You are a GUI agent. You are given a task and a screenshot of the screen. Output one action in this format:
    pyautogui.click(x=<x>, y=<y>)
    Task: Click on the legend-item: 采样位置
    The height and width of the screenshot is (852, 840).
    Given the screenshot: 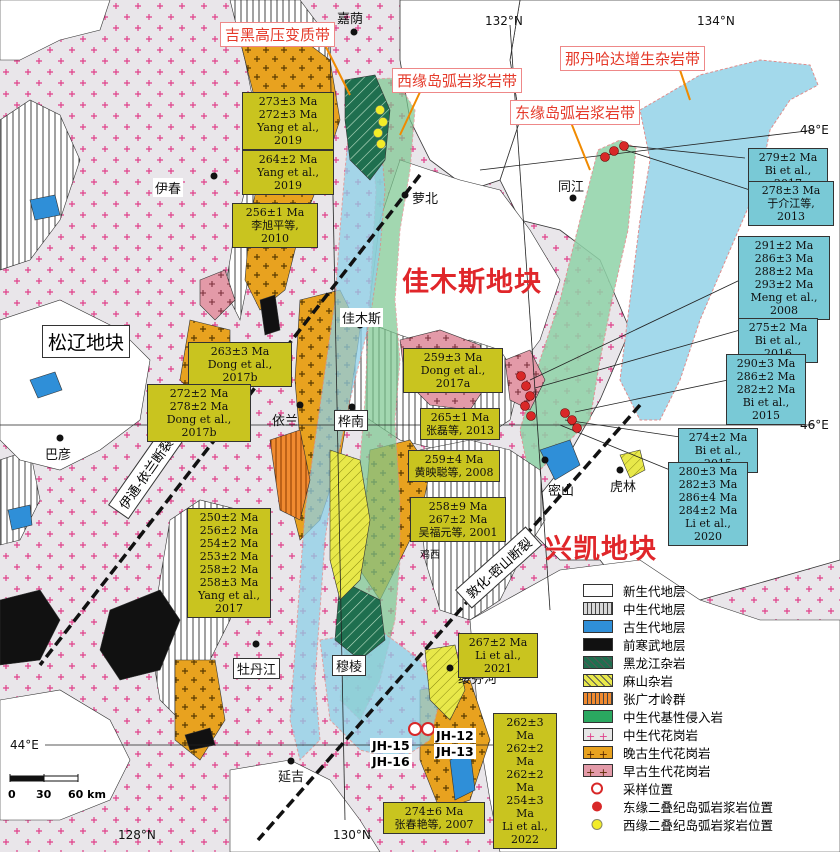 What is the action you would take?
    pyautogui.click(x=703, y=788)
    